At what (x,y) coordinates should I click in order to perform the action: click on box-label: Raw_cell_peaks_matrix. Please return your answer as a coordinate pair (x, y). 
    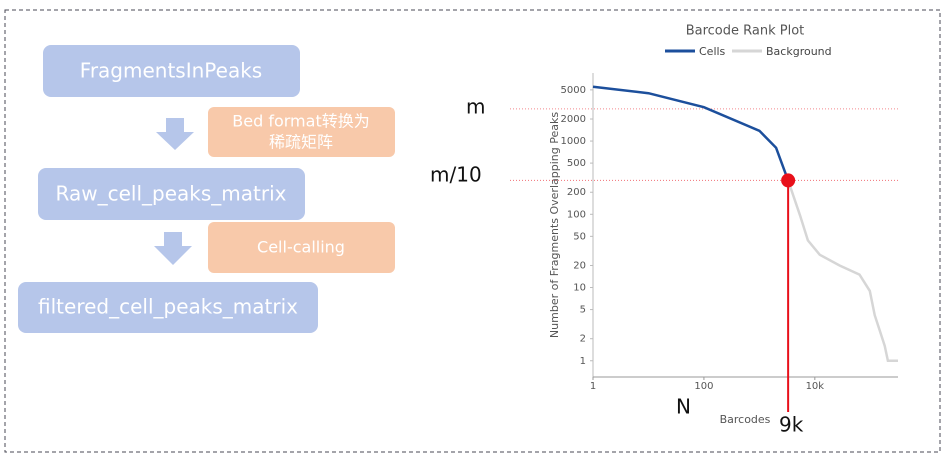
    Looking at the image, I should click on (171, 194).